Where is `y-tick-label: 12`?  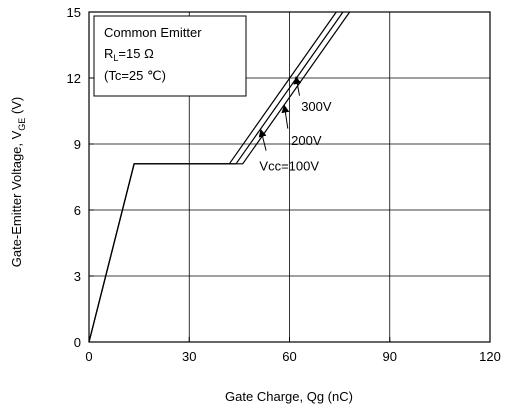
y-tick-label: 12 is located at coordinates (74, 78).